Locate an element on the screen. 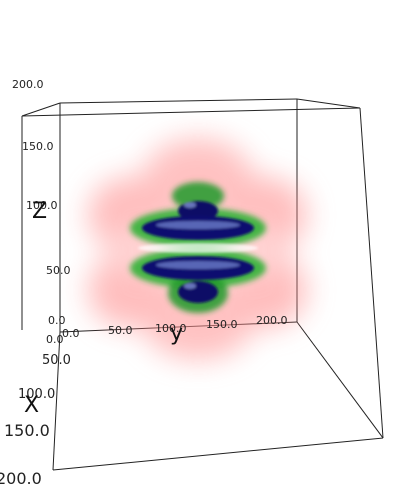  box-edge-top-back is located at coordinates (178, 101).